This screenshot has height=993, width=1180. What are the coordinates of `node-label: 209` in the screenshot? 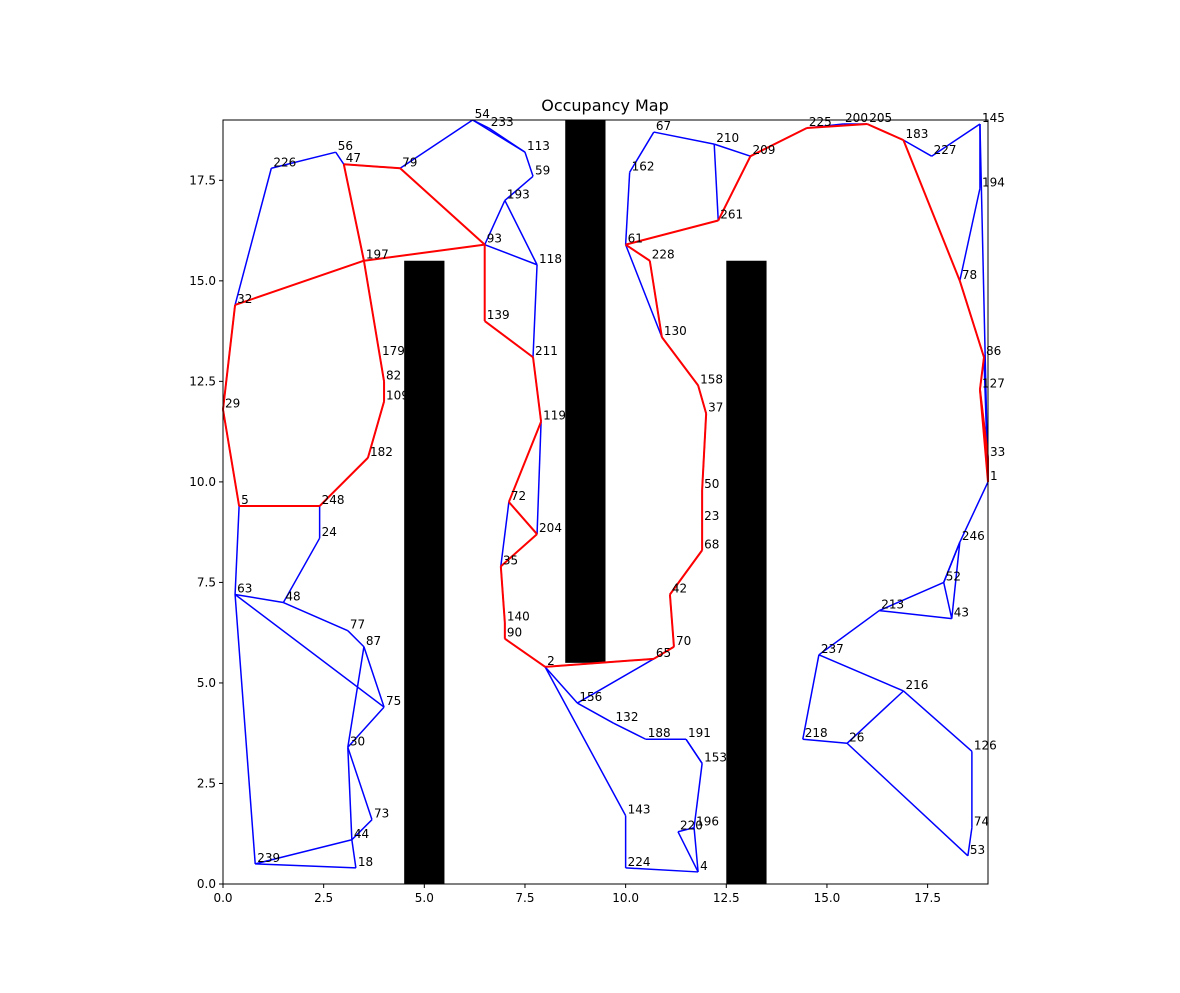 It's located at (763, 150).